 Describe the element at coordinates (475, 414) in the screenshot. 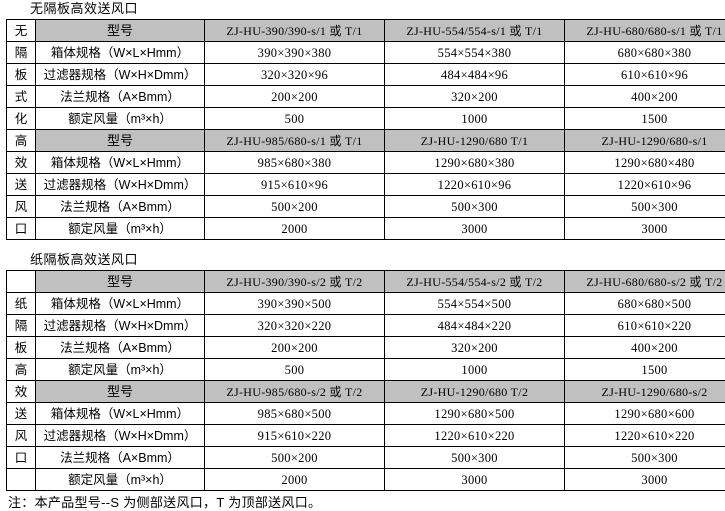

I see `cell-box-spec: 1290×680×500` at that location.